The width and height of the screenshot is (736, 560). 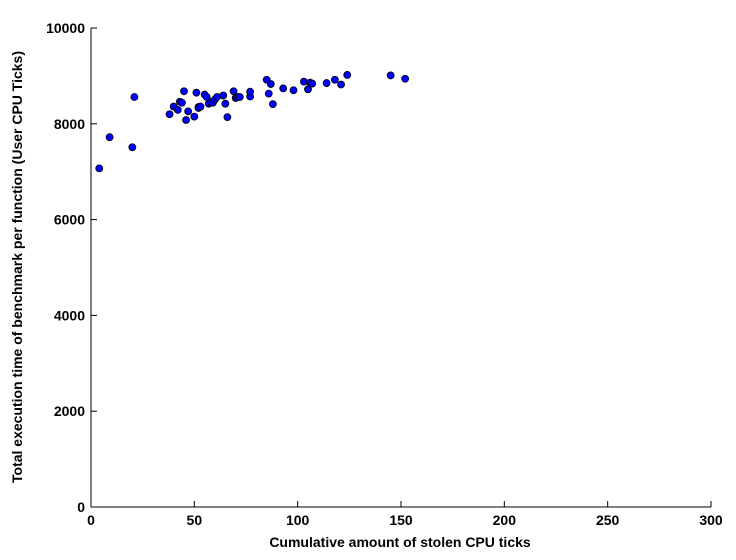 What do you see at coordinates (69, 315) in the screenshot?
I see `y-tick-label: 4000` at bounding box center [69, 315].